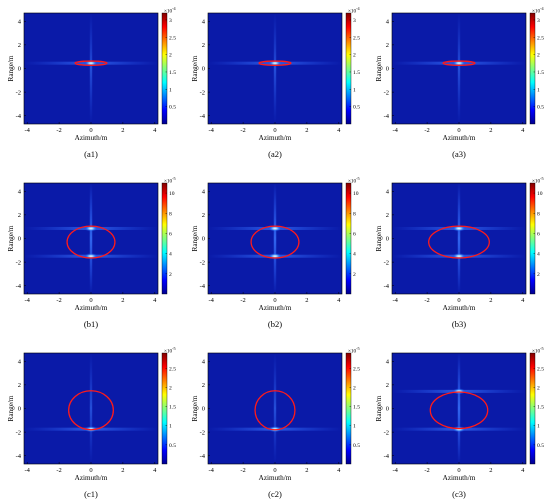  I want to click on panel-caption: (a2), so click(275, 154).